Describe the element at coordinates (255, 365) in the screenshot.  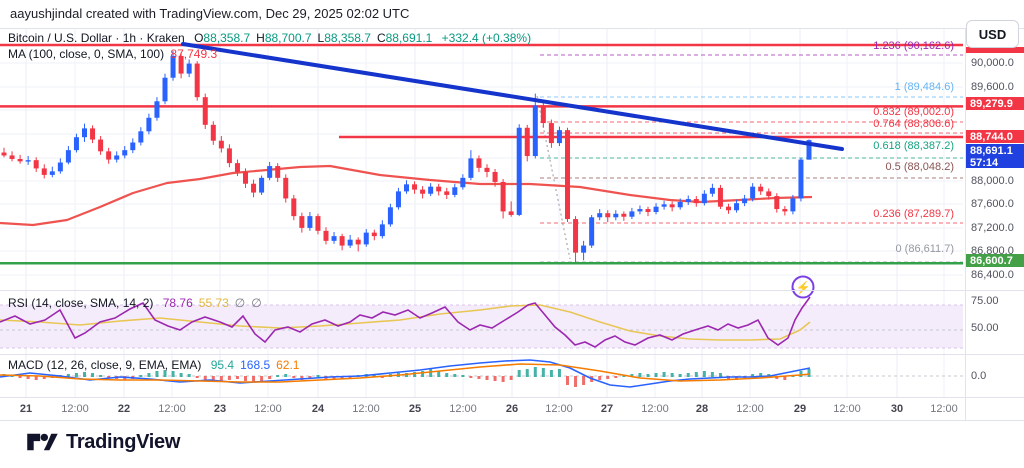
I see `indicator-value: 168.5` at that location.